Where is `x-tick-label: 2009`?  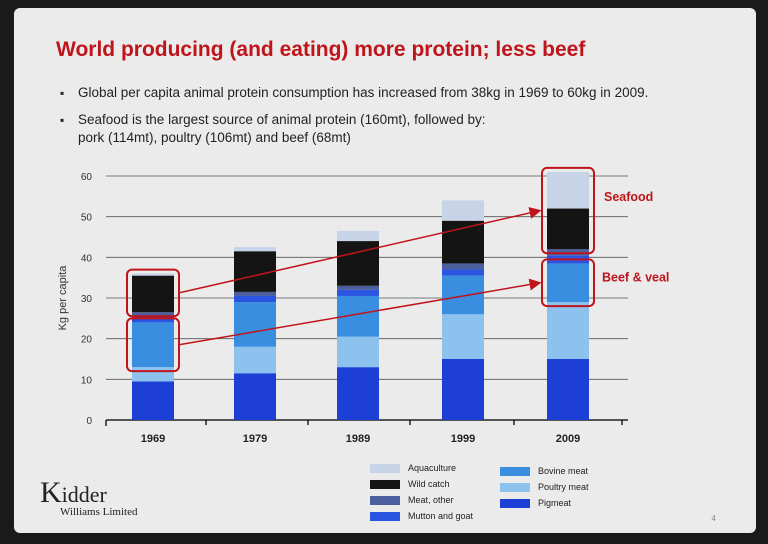
x-tick-label: 2009 is located at coordinates (568, 439).